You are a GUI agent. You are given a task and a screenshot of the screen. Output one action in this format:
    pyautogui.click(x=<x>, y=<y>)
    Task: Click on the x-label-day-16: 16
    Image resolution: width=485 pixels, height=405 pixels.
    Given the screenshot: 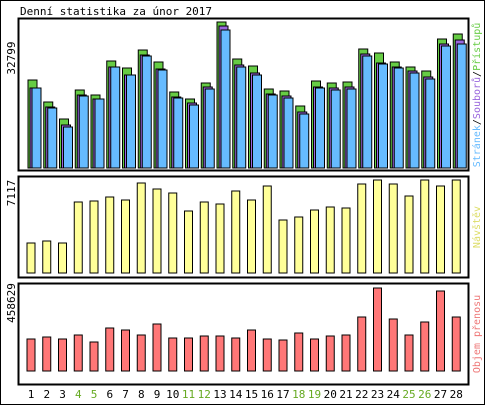 What is the action you would take?
    pyautogui.click(x=267, y=394)
    